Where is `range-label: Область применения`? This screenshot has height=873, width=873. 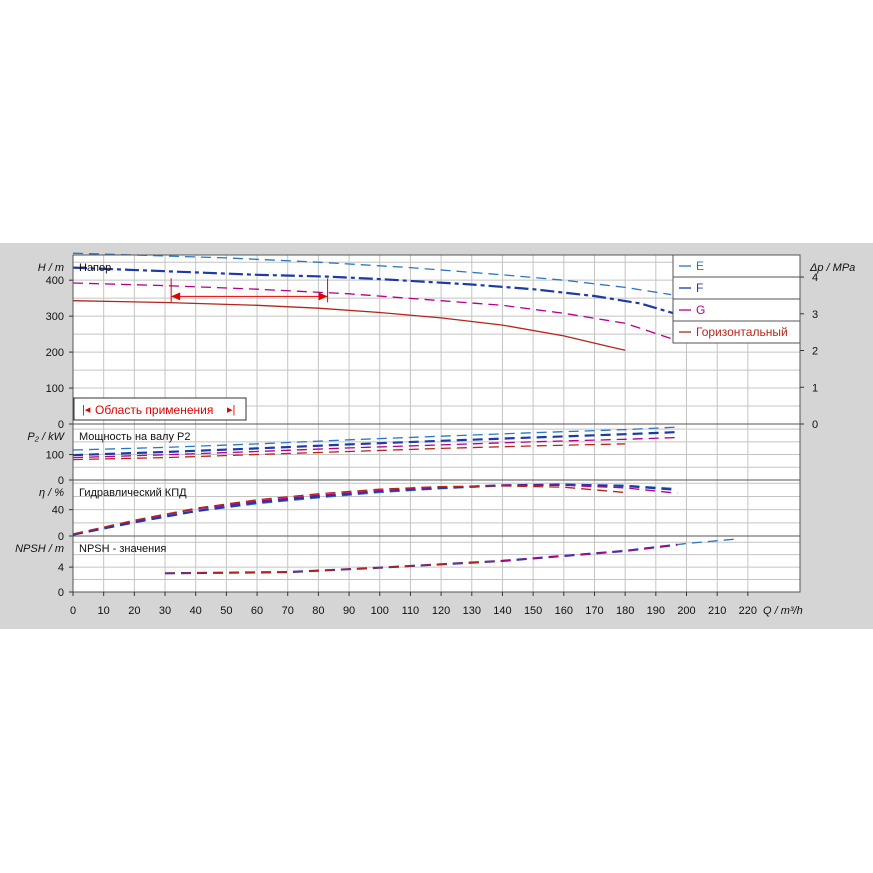
range-label: Область применения is located at coordinates (154, 410).